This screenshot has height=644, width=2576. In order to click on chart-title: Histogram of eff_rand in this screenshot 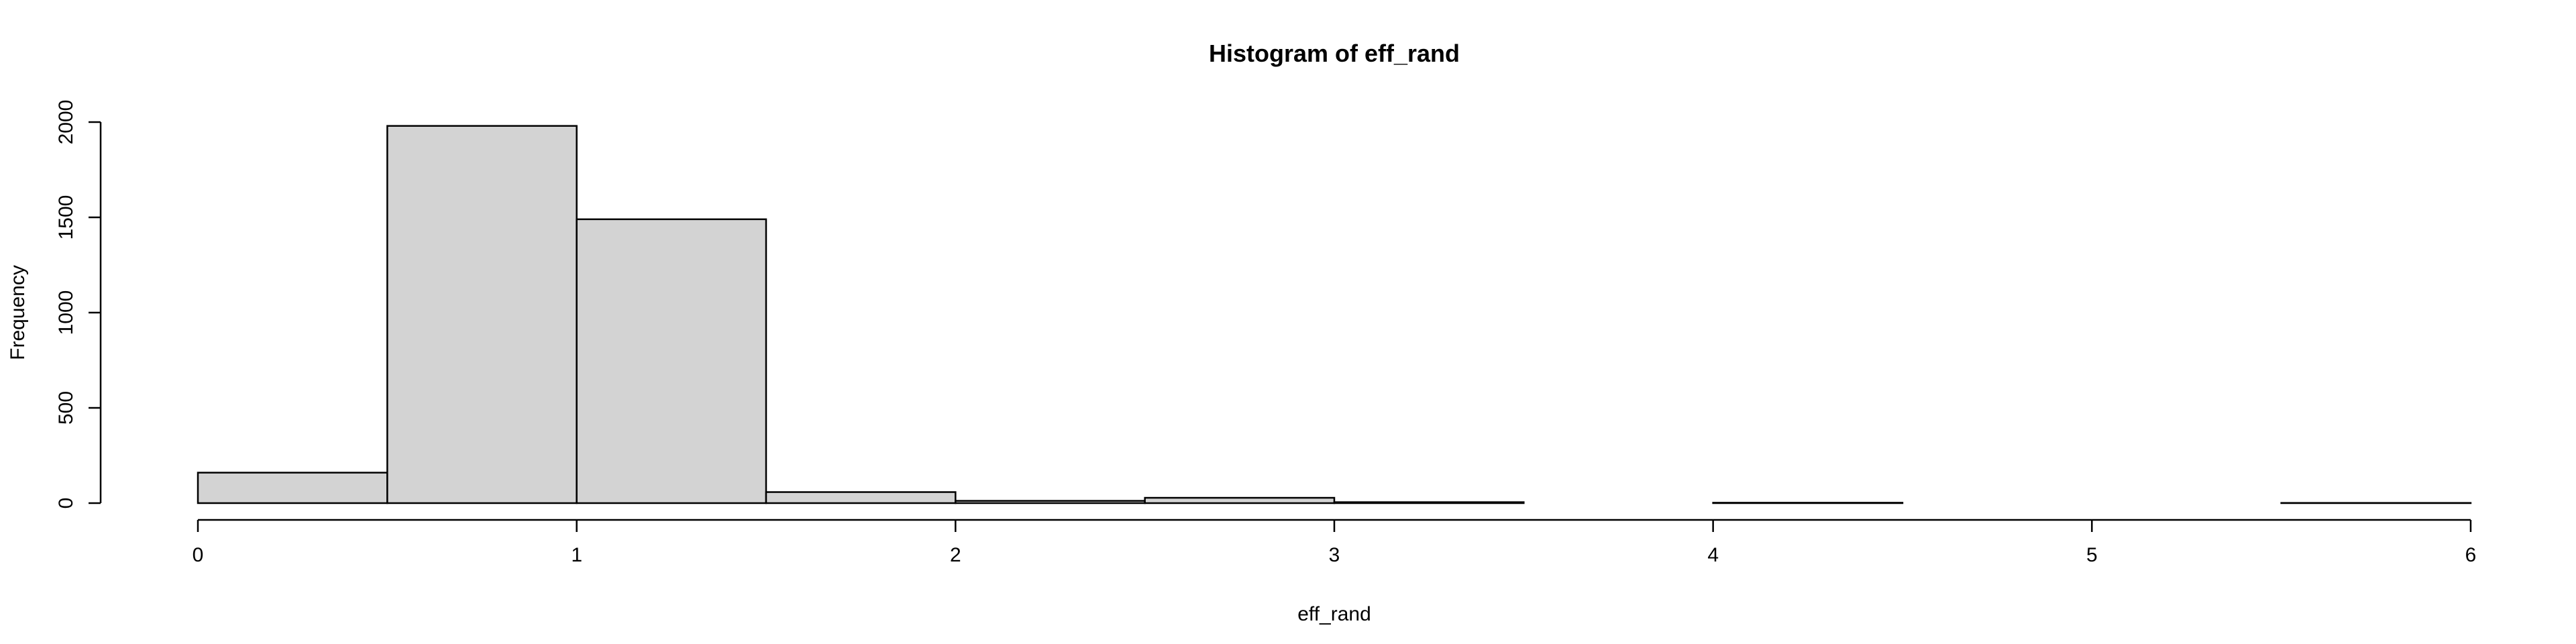, I will do `click(1334, 53)`.